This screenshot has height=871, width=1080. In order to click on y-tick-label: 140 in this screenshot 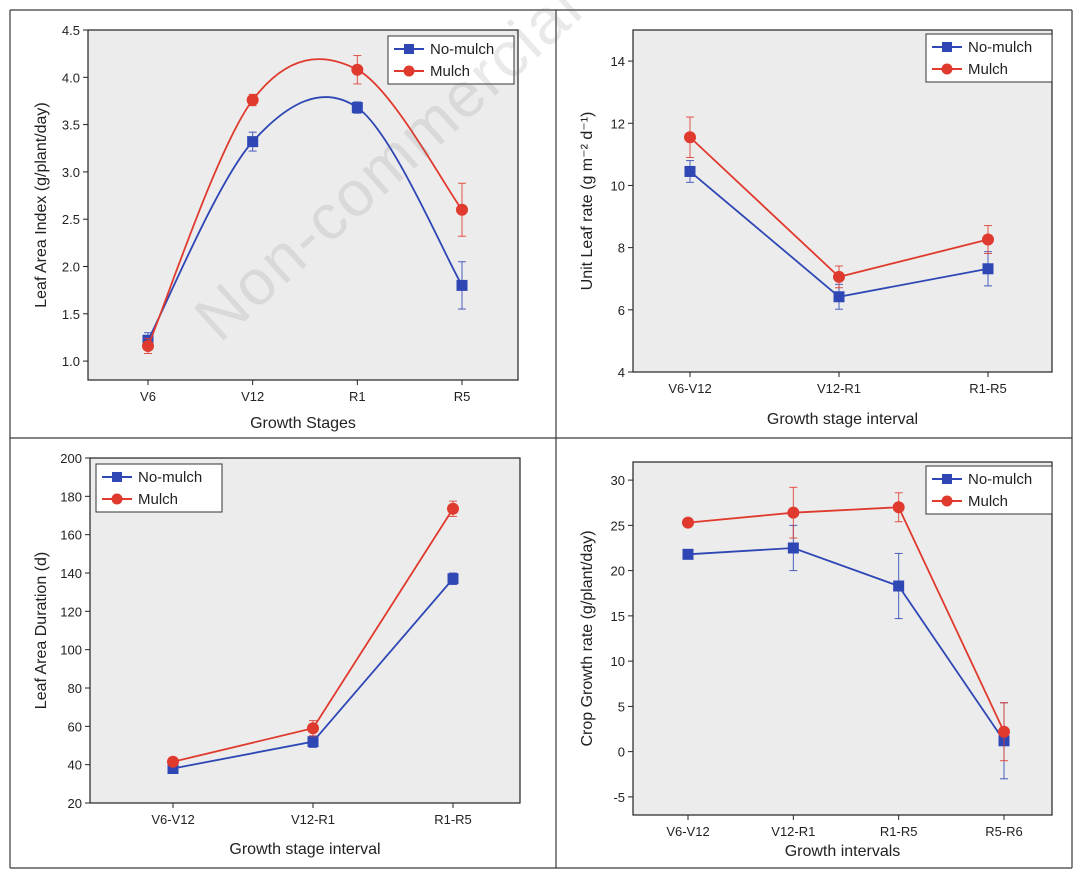, I will do `click(71, 573)`.